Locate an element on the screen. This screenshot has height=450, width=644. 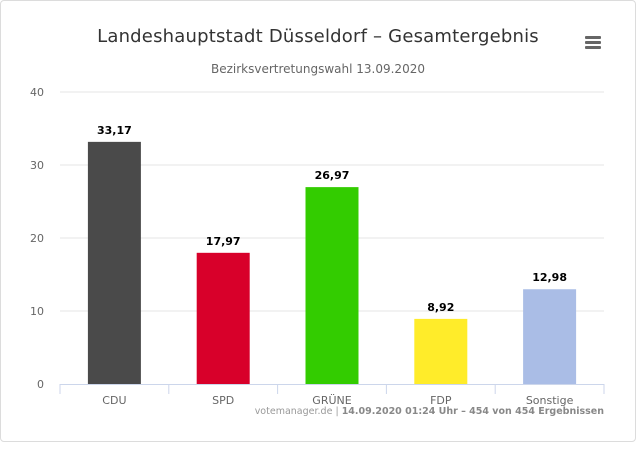
bar-spd is located at coordinates (223, 318).